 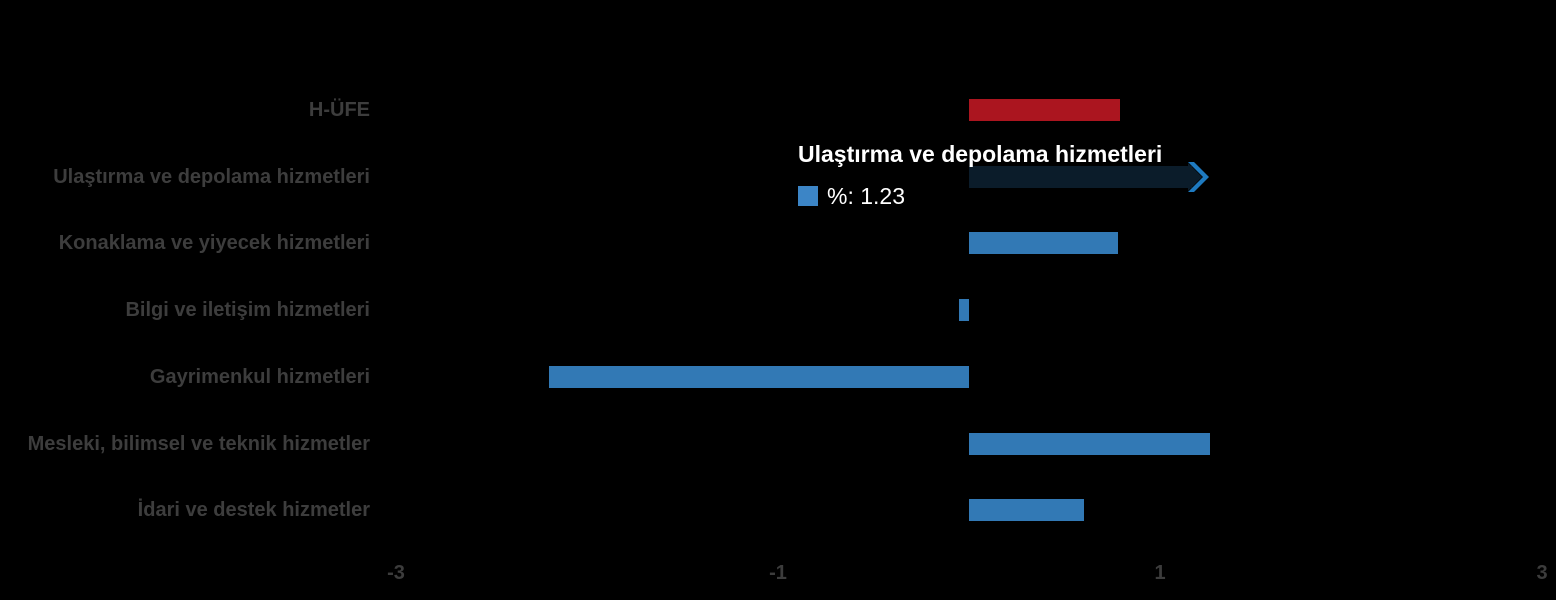 I want to click on tooltip-title: Ulaştırma ve depolama hizmetleri, so click(x=980, y=154).